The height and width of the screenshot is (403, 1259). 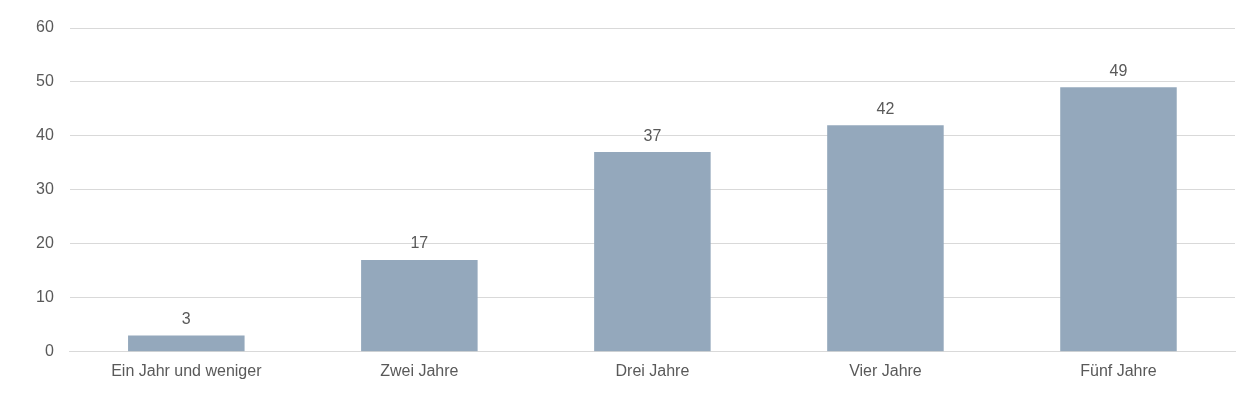 I want to click on data-label: 37, so click(x=652, y=135).